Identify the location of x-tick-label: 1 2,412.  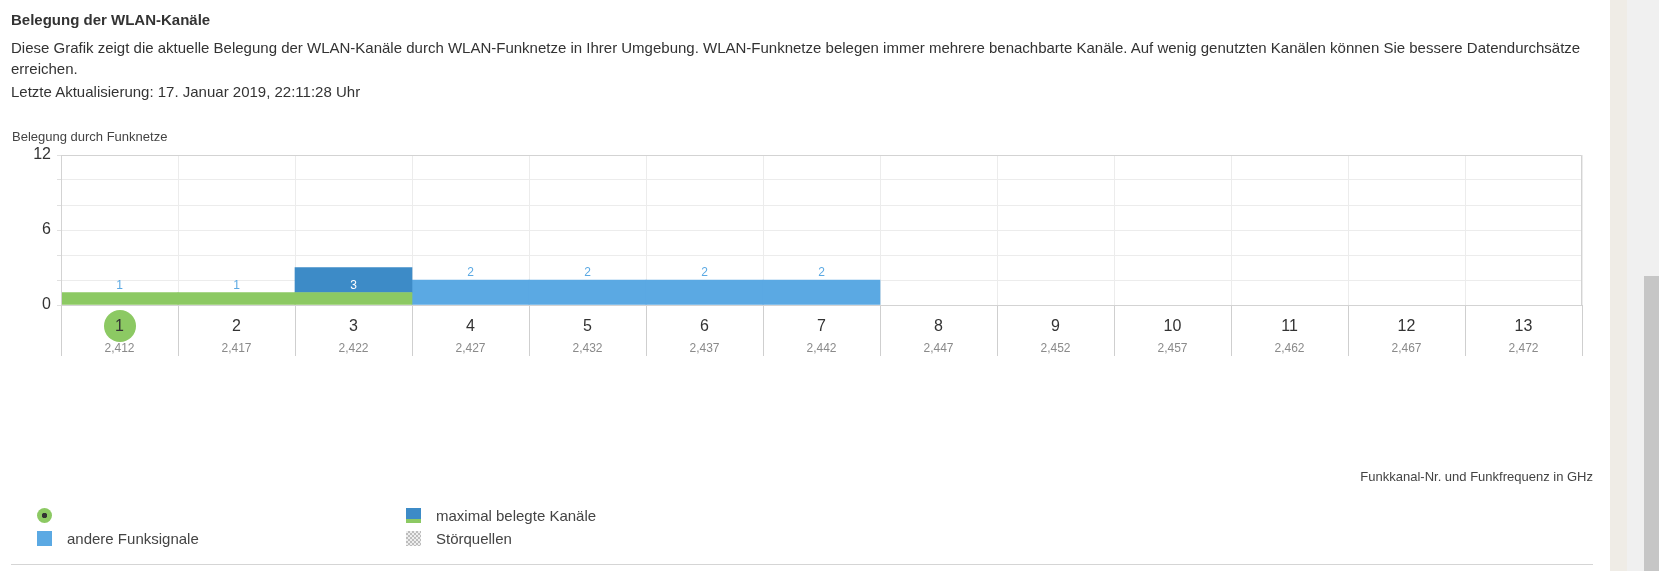
(119, 336).